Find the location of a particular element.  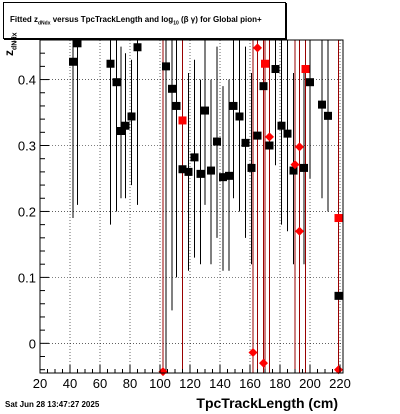

y-axis-title-main: z is located at coordinates (9, 53).